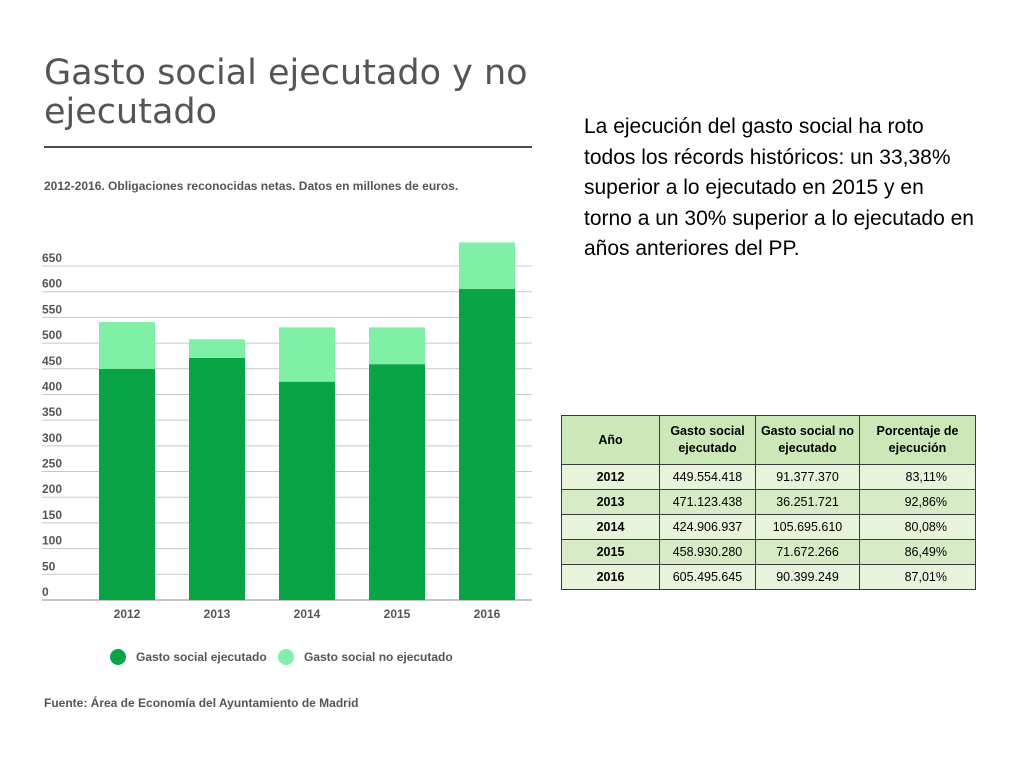 Image resolution: width=1024 pixels, height=768 pixels. I want to click on table-cell-not-executed: 90.399.249, so click(807, 577).